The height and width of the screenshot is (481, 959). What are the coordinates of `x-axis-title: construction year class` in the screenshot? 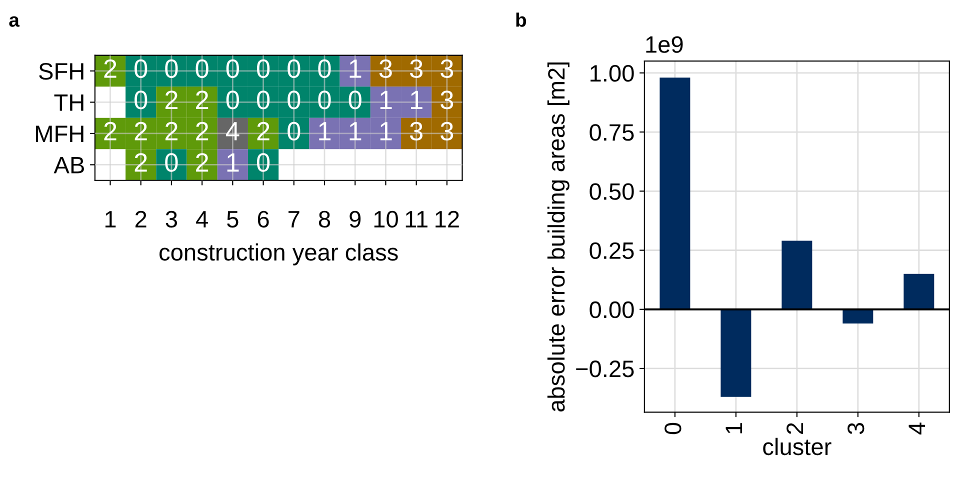 It's located at (279, 254).